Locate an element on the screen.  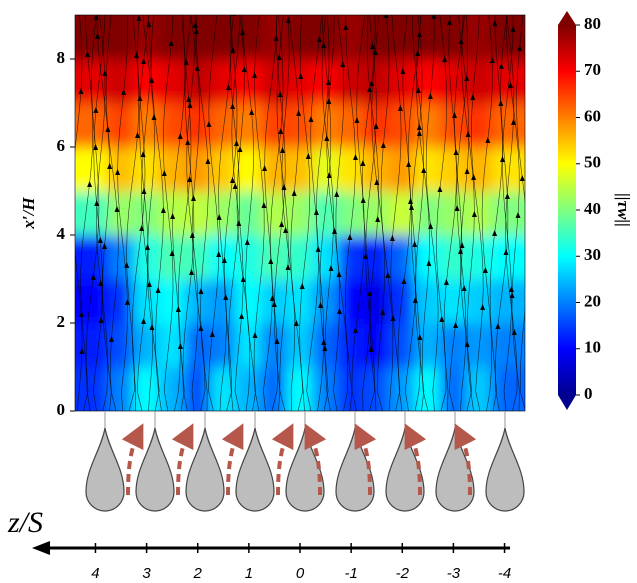
flow-arrow is located at coordinates (365, 459).